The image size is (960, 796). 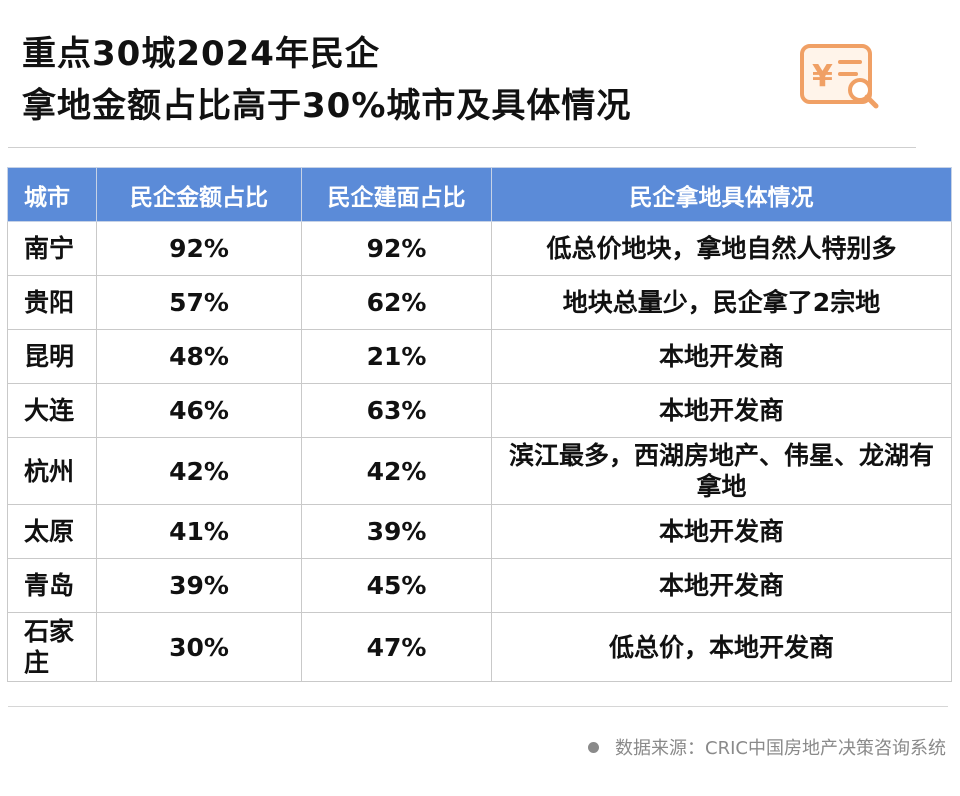 I want to click on area-cell: 45%, so click(x=396, y=585).